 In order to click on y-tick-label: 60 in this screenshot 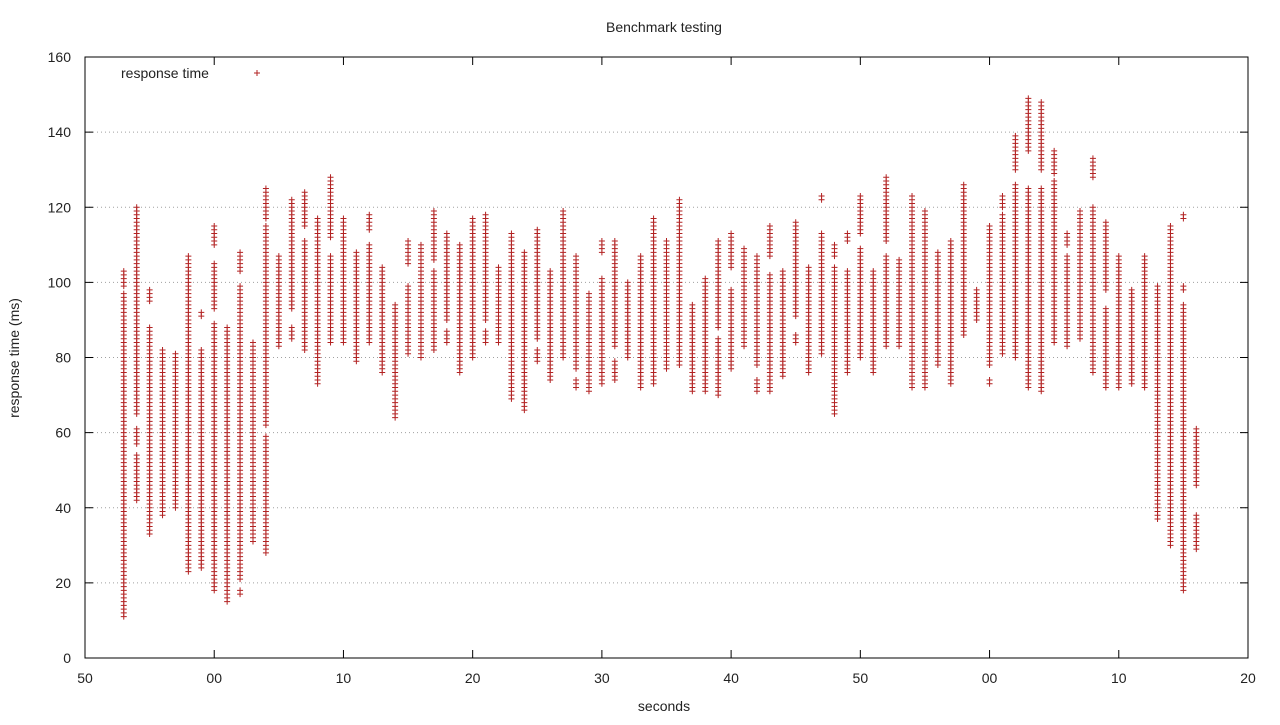, I will do `click(63, 433)`.